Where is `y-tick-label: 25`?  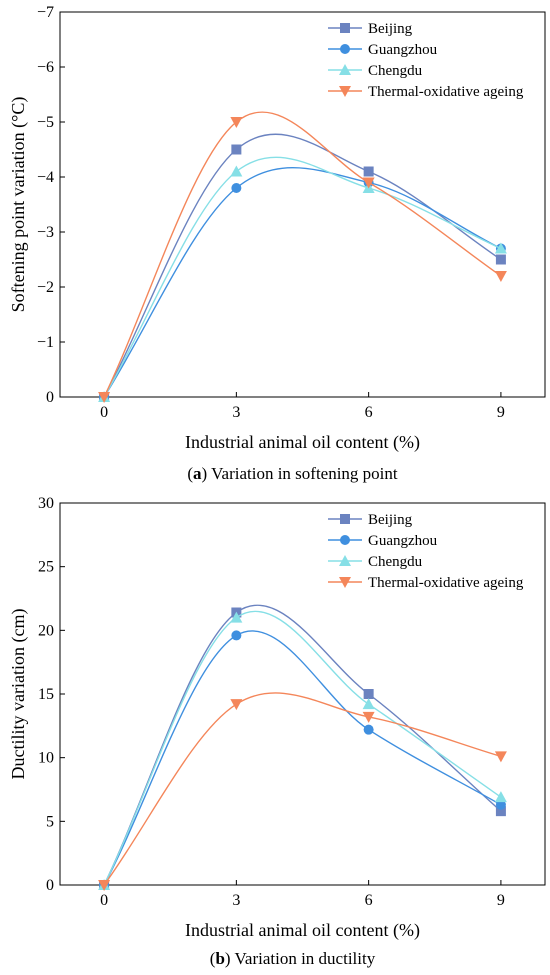
y-tick-label: 25 is located at coordinates (46, 567).